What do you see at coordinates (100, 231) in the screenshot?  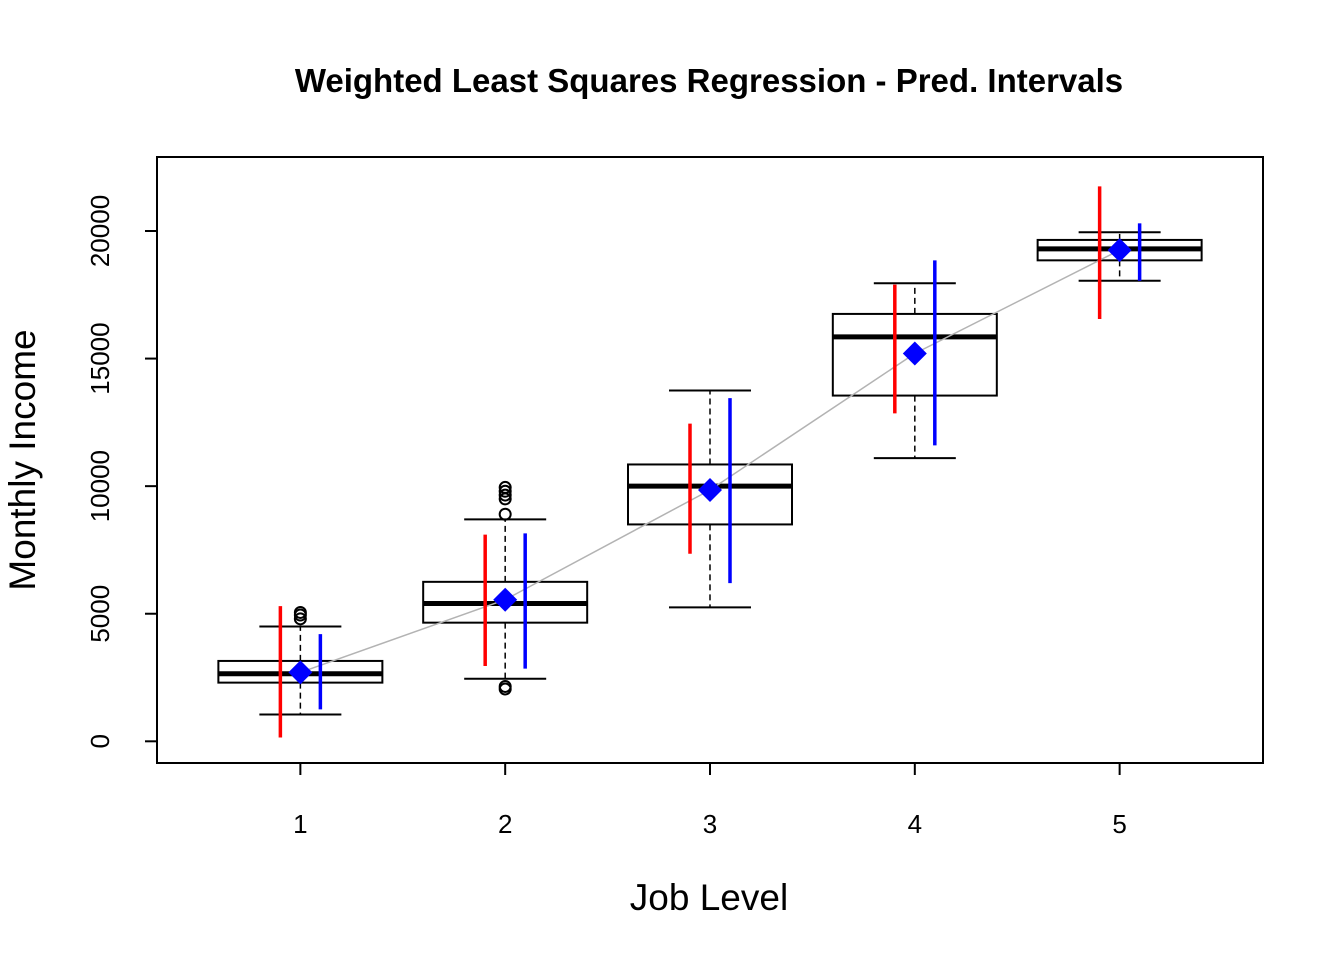 I see `y-tick-label: 20000` at bounding box center [100, 231].